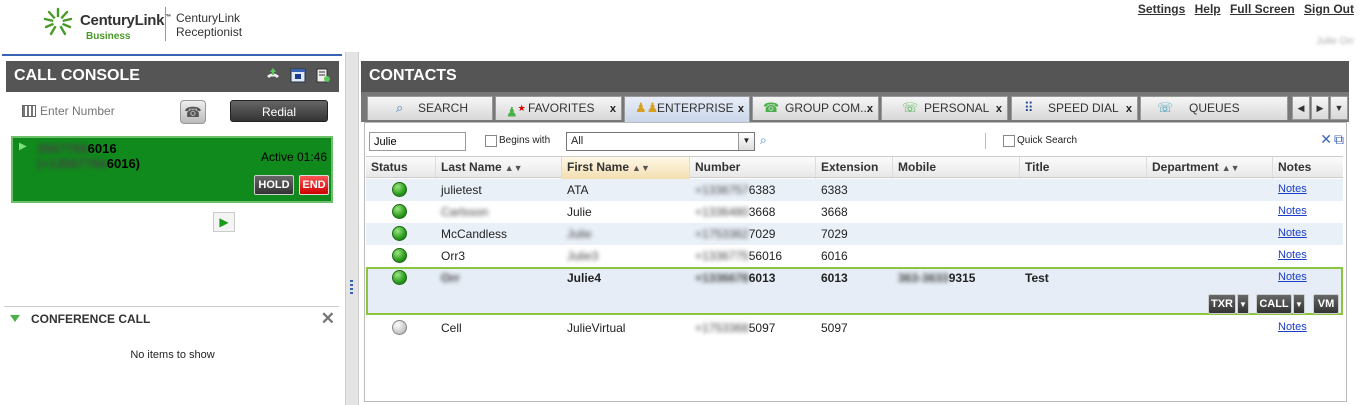 The width and height of the screenshot is (1360, 405). I want to click on calendar-icon, so click(298, 75).